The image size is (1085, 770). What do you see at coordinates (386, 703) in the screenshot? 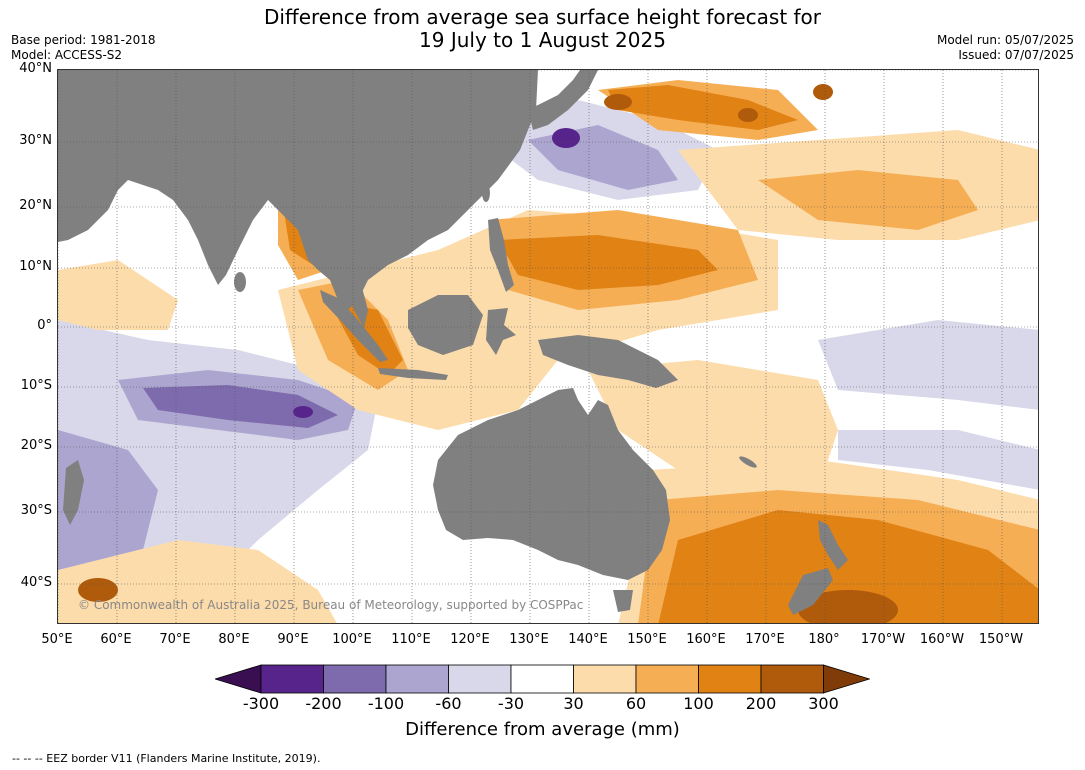
I see `colorbar-tick-label: -100` at bounding box center [386, 703].